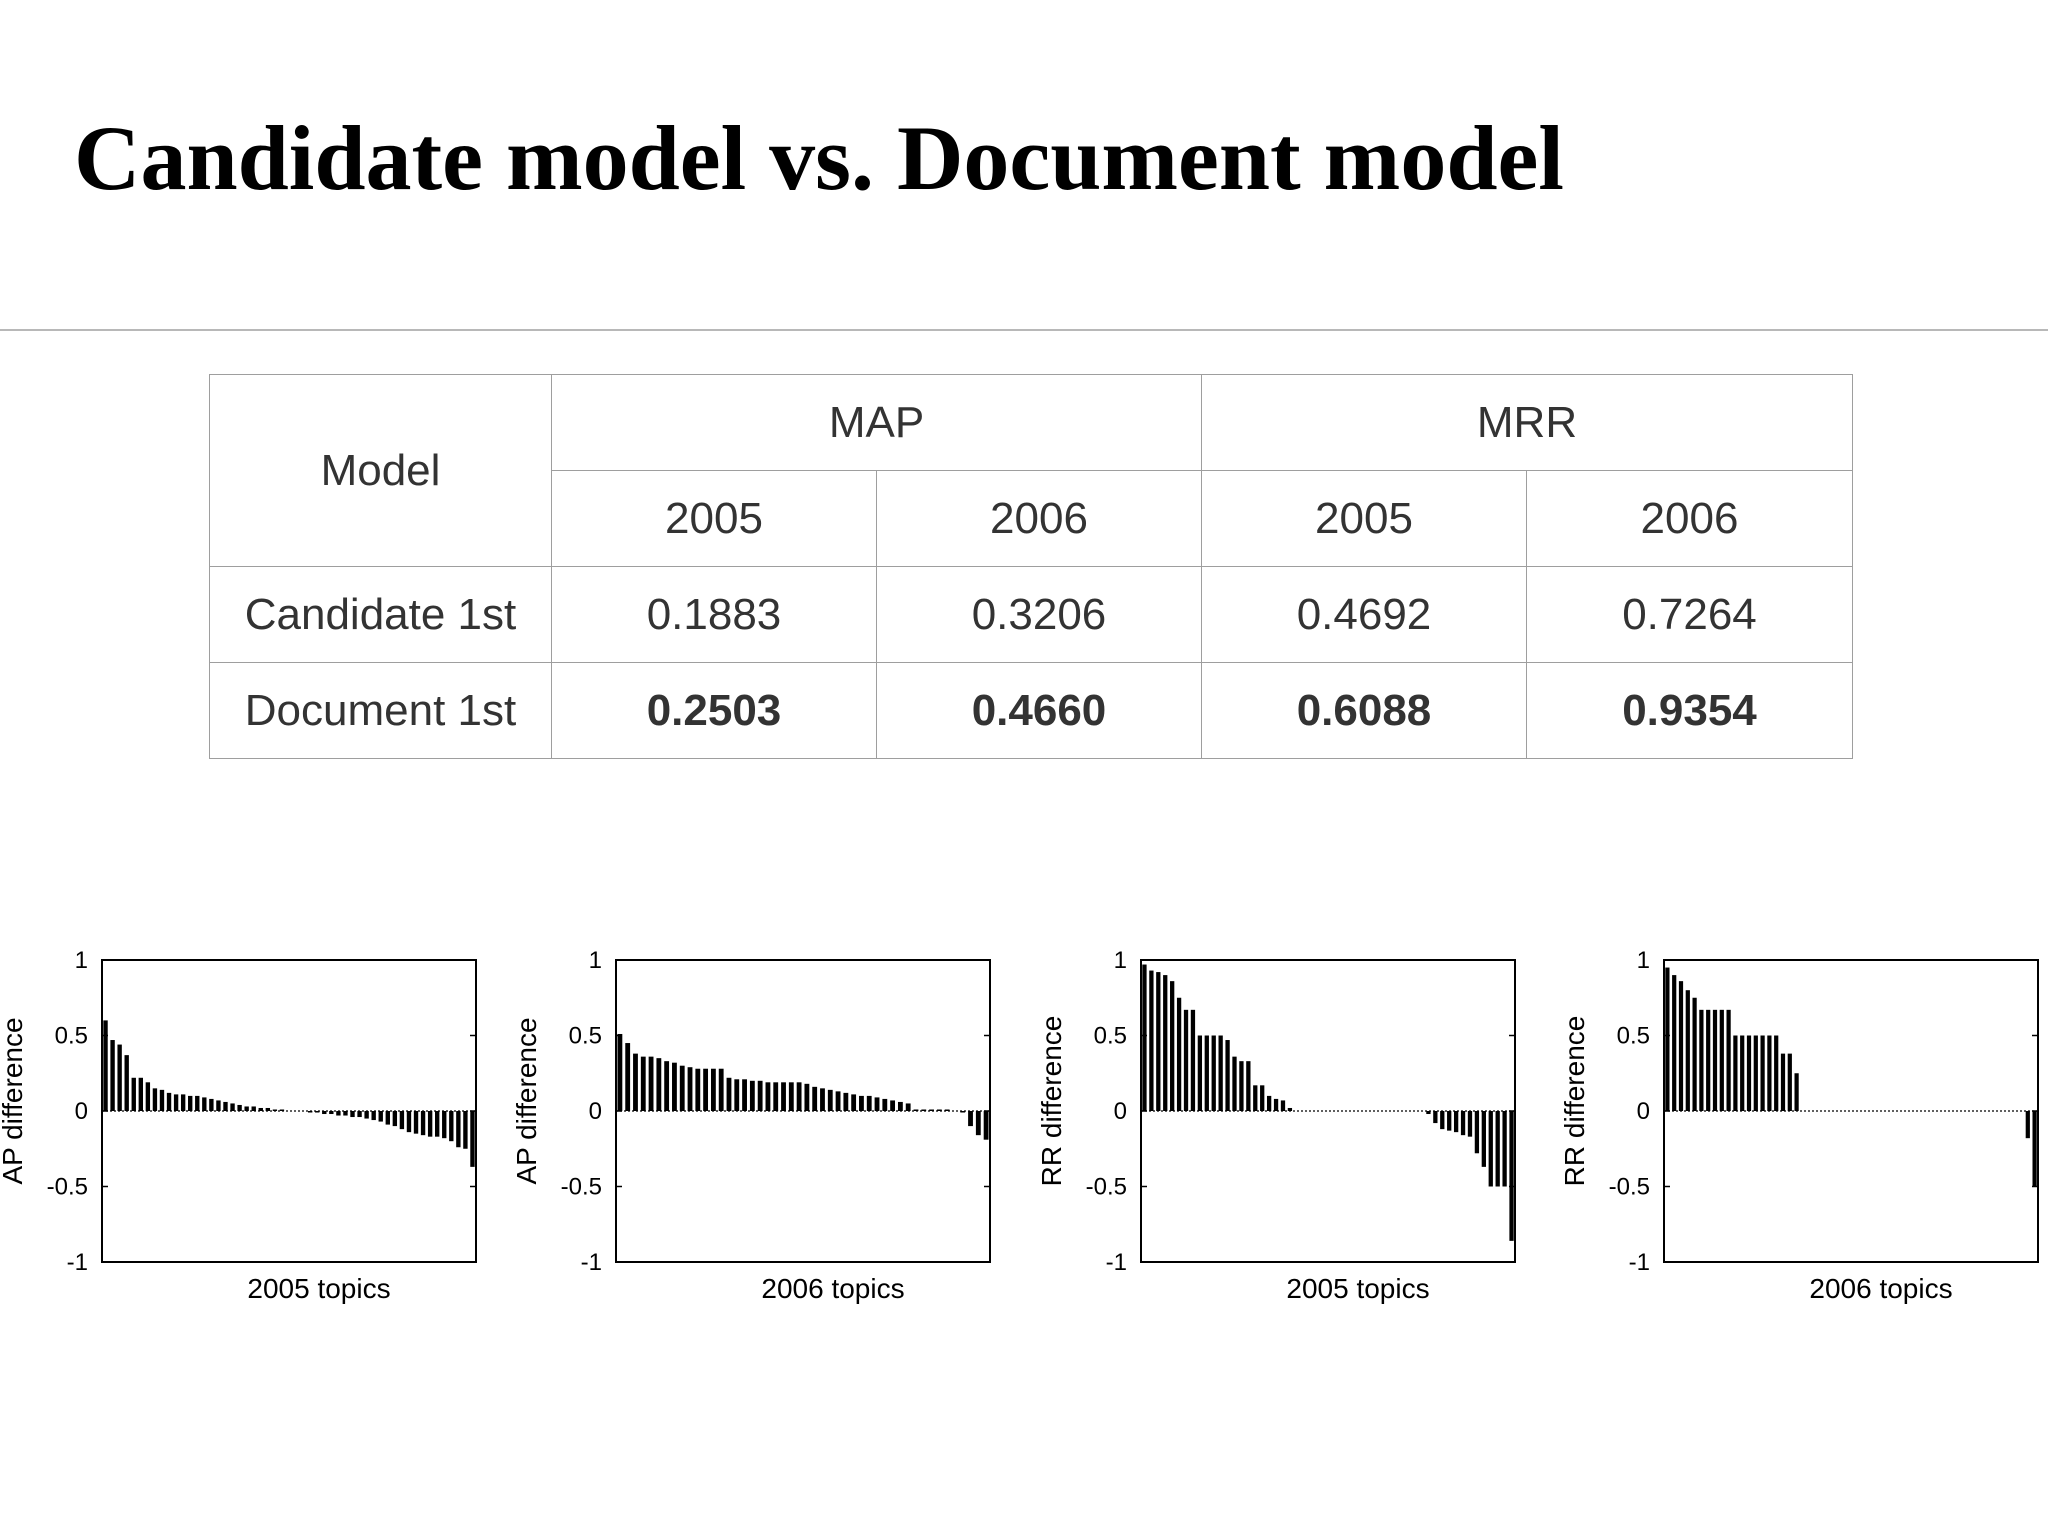  Describe the element at coordinates (1024, 330) in the screenshot. I see `title-divider` at that location.